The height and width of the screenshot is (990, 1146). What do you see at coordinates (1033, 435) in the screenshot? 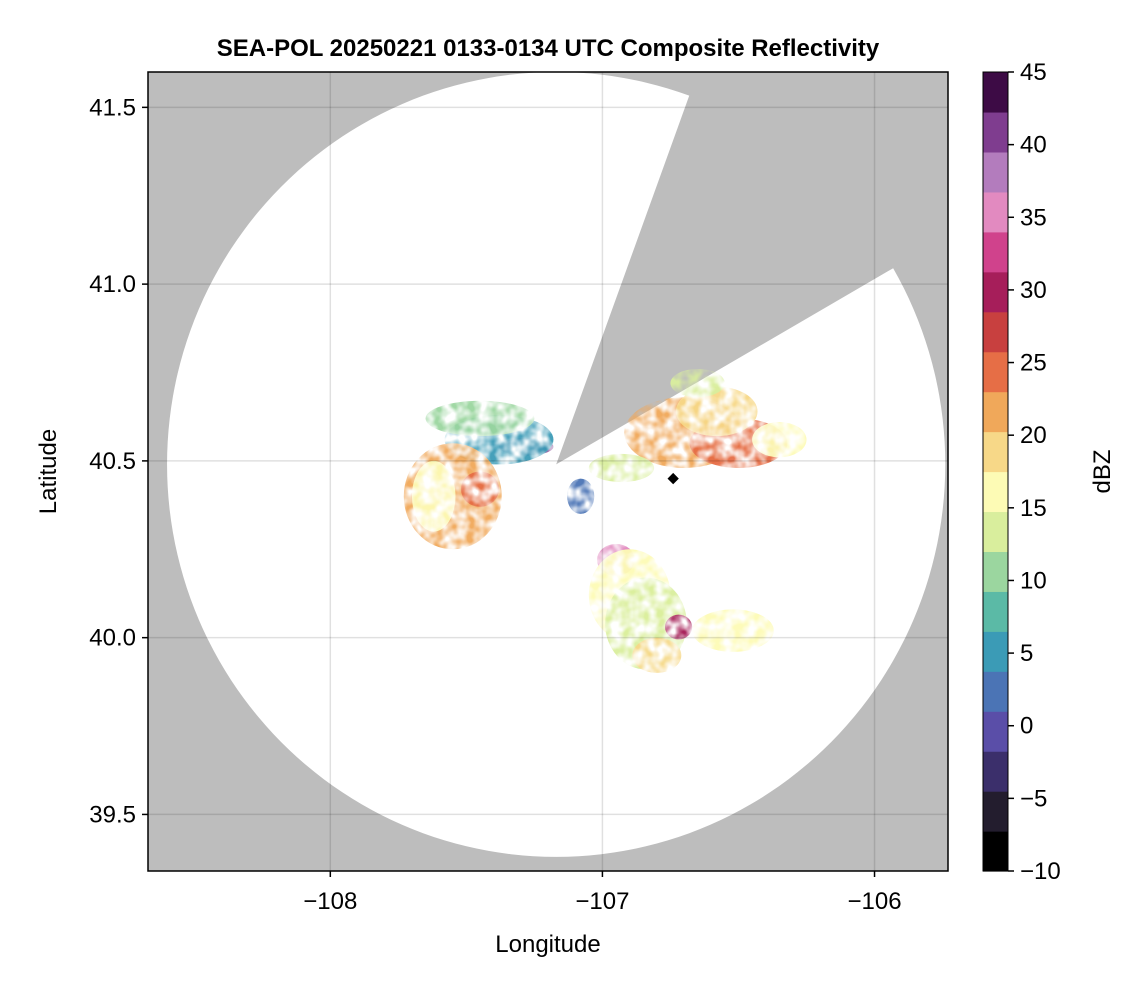
I see `colorbar-tick-label: 20` at bounding box center [1033, 435].